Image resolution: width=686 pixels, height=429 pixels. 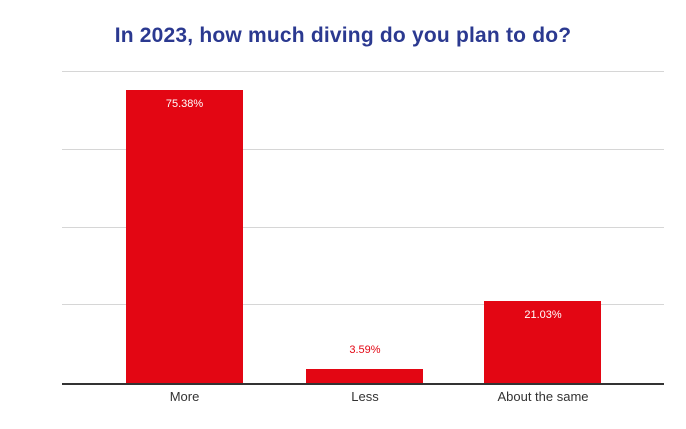 I want to click on value-label: 21.03%, so click(x=543, y=315).